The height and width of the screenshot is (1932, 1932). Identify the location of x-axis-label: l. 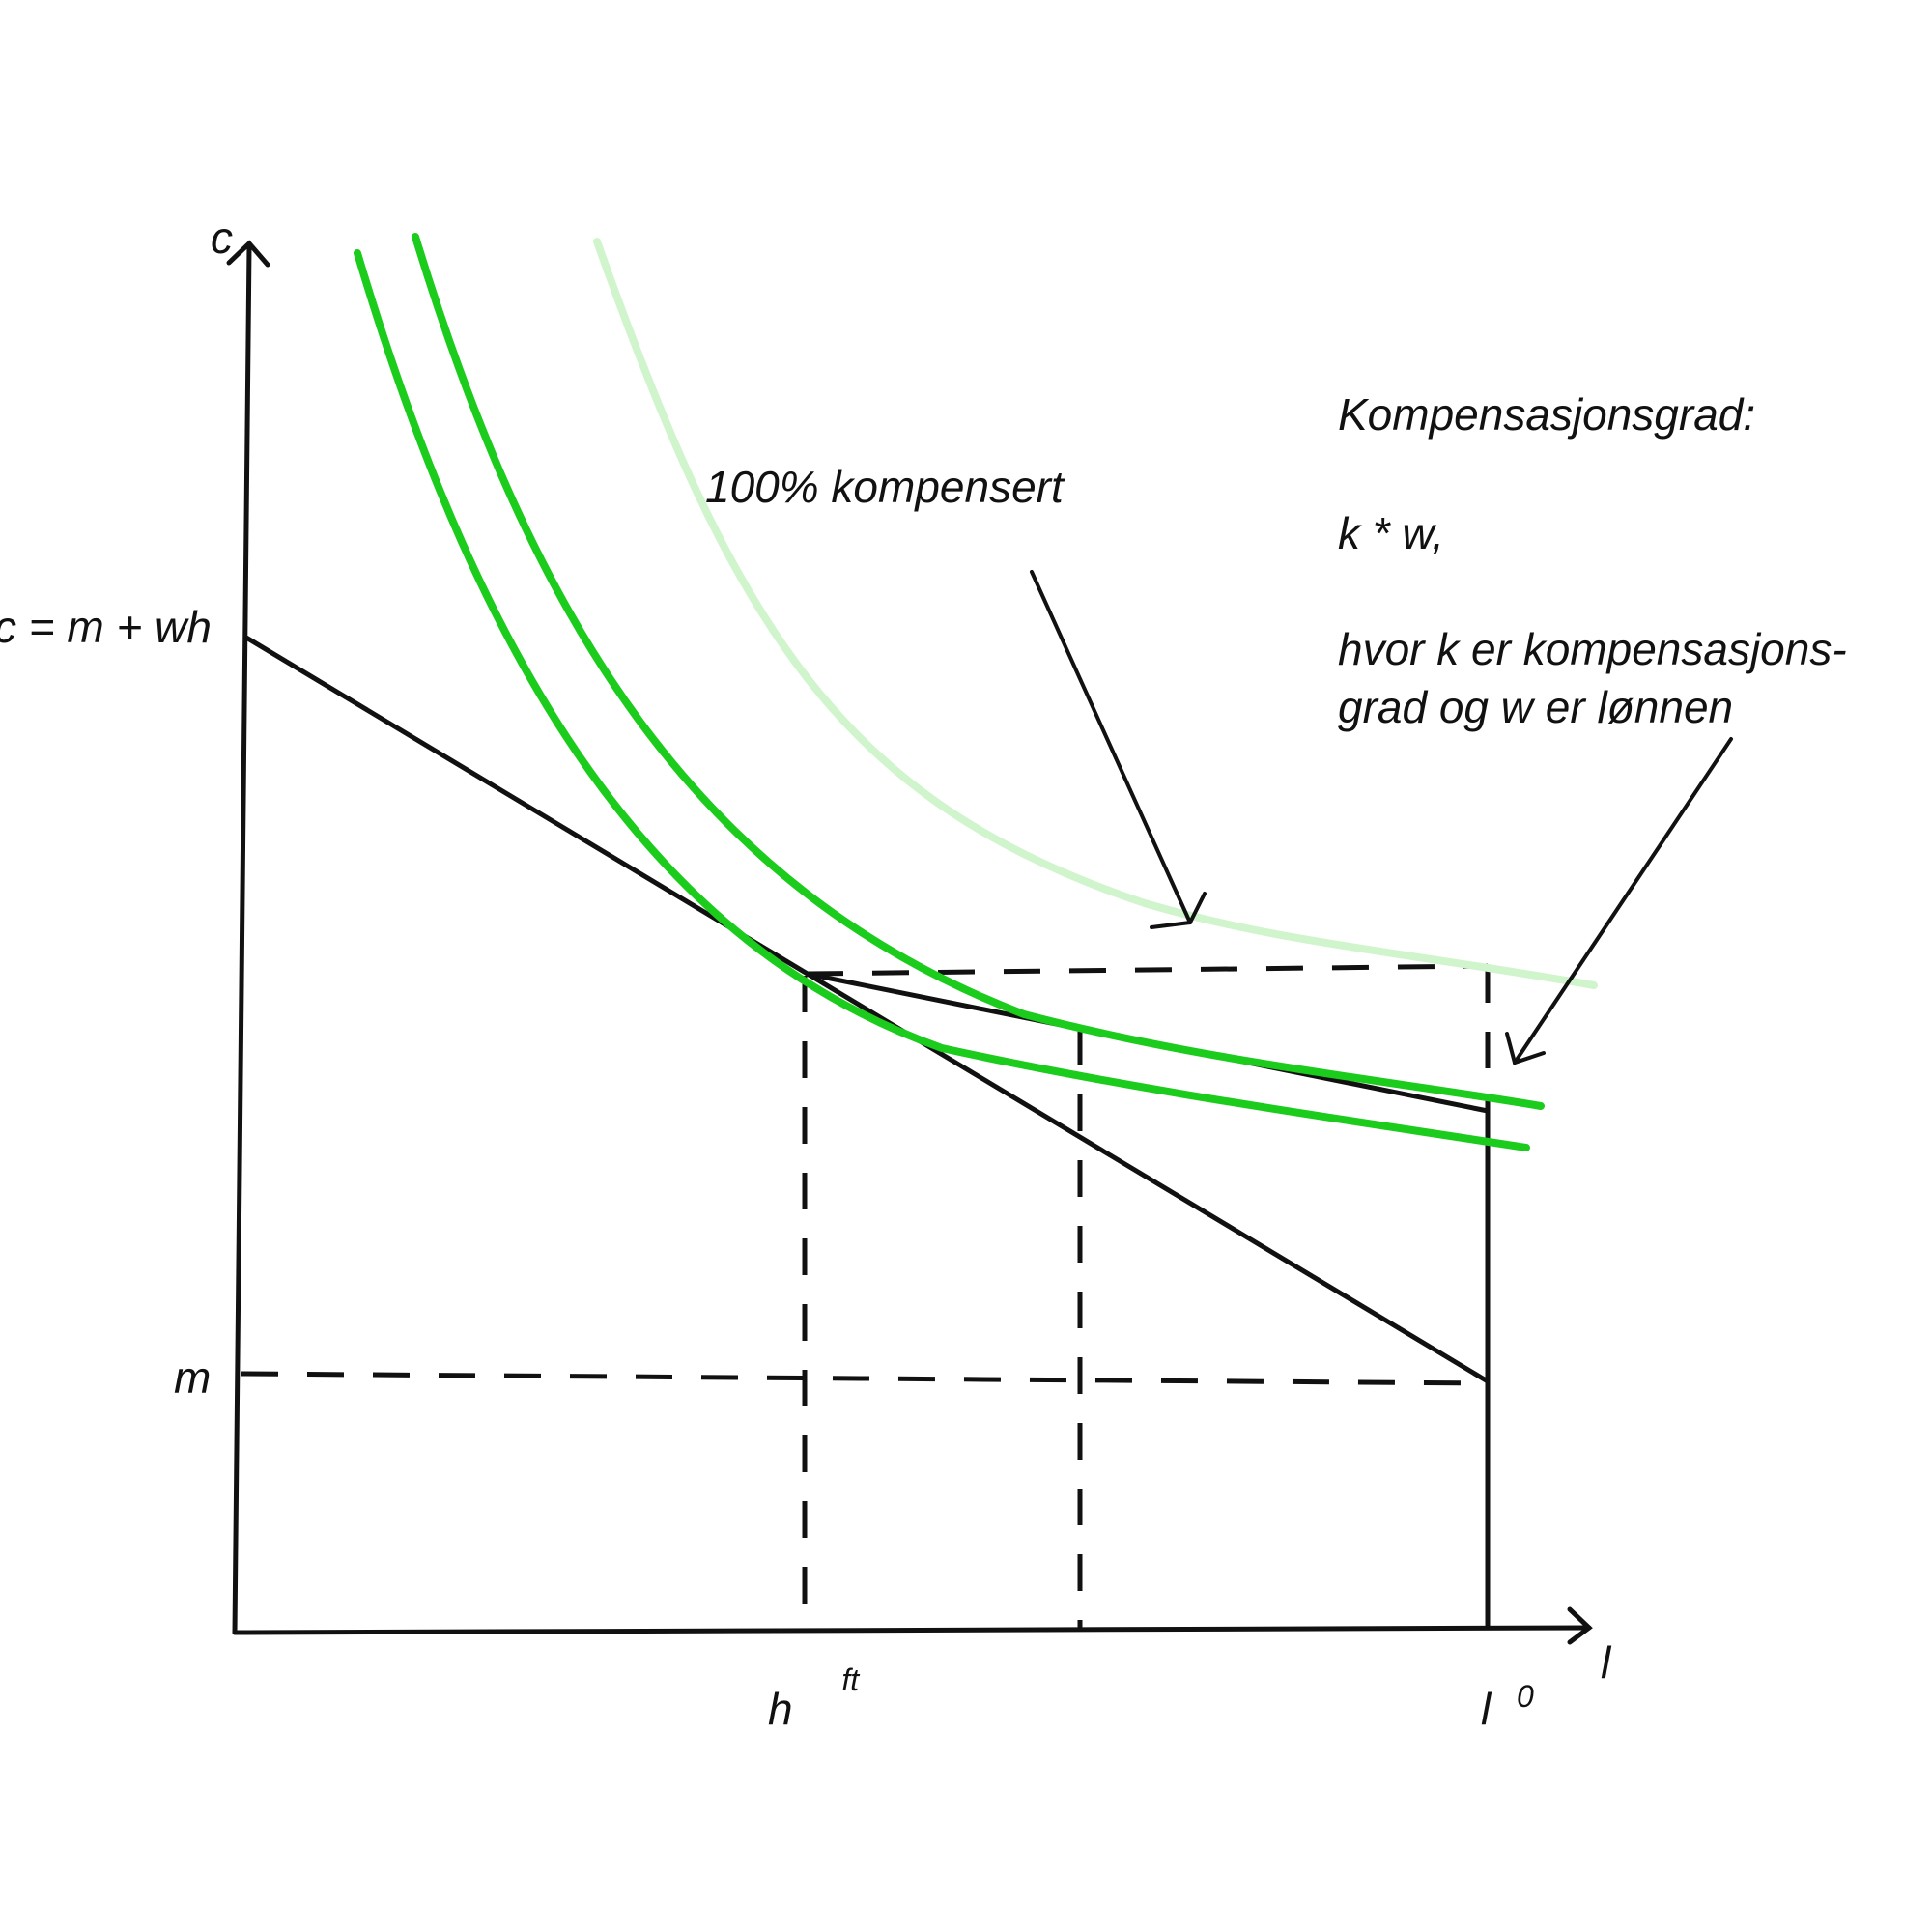
(1606, 1662).